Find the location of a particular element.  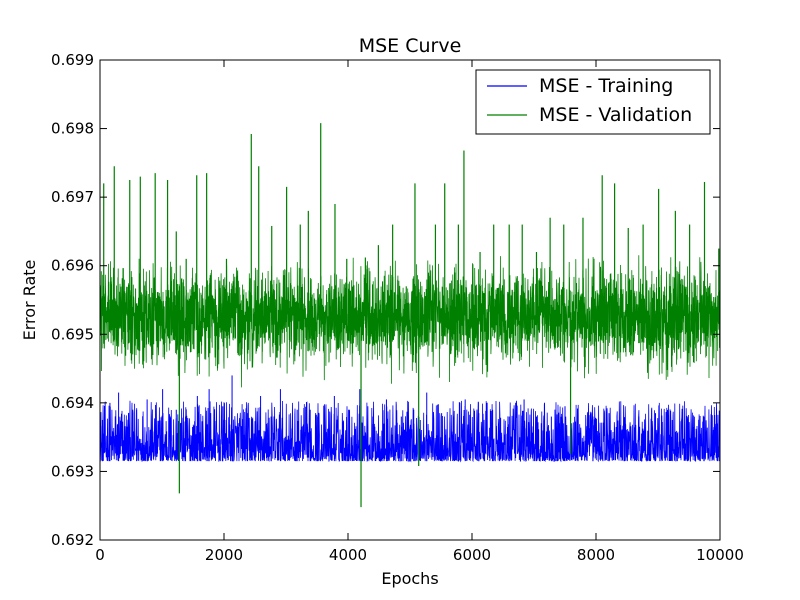

x-tick-label: 8000 is located at coordinates (596, 555).